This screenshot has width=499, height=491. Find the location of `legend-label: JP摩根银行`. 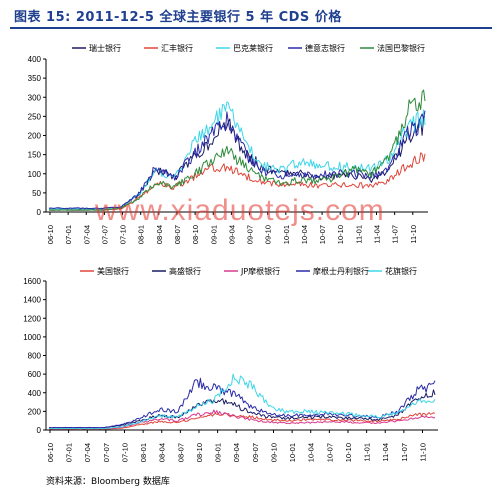

legend-label: JP摩根银行 is located at coordinates (260, 271).